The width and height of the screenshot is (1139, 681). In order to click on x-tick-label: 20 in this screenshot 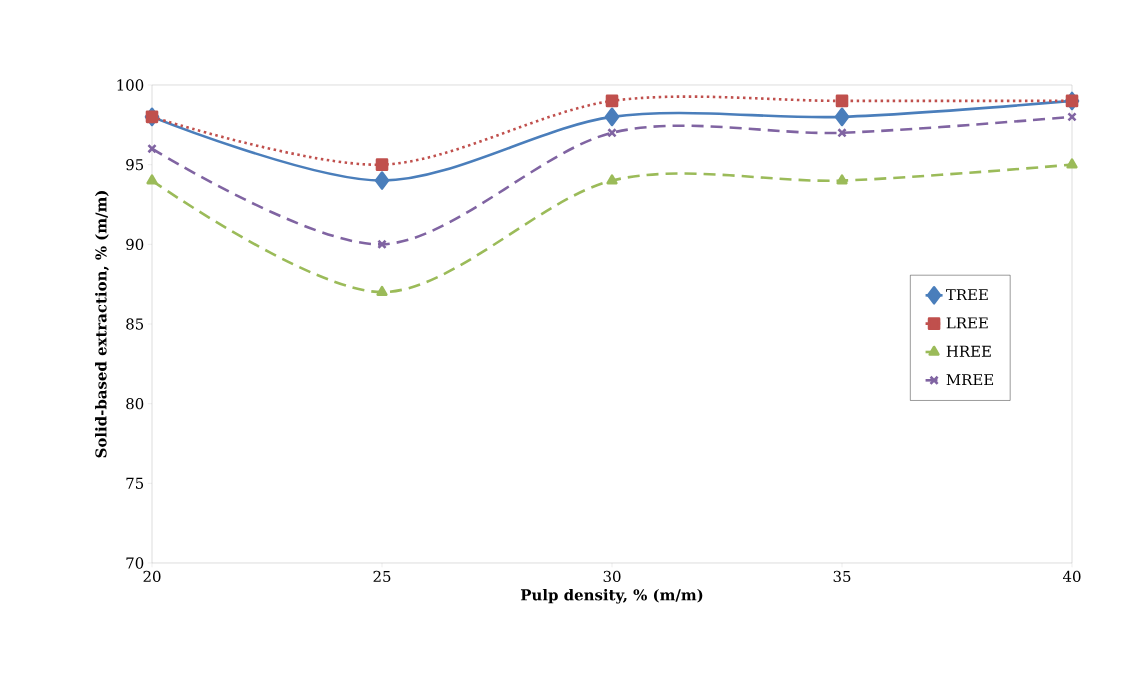, I will do `click(152, 576)`.